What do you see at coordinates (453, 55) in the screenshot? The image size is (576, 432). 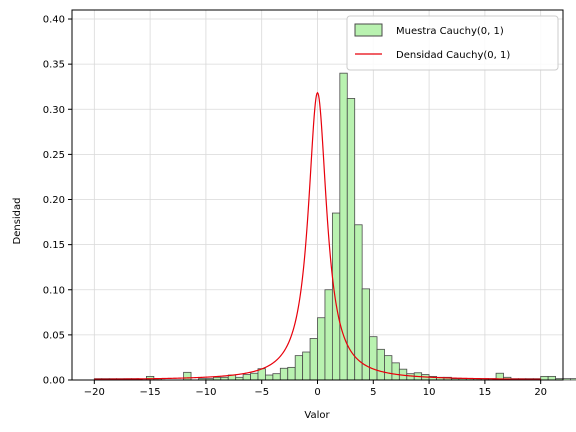 I see `legend-line-label: Densidad Cauchy(0, 1)` at bounding box center [453, 55].